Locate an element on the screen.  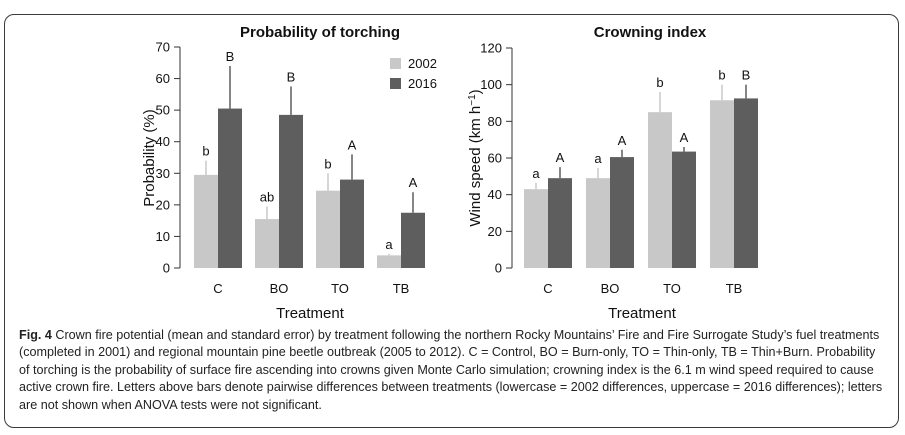
chart1-x-tick-label: C is located at coordinates (217, 288).